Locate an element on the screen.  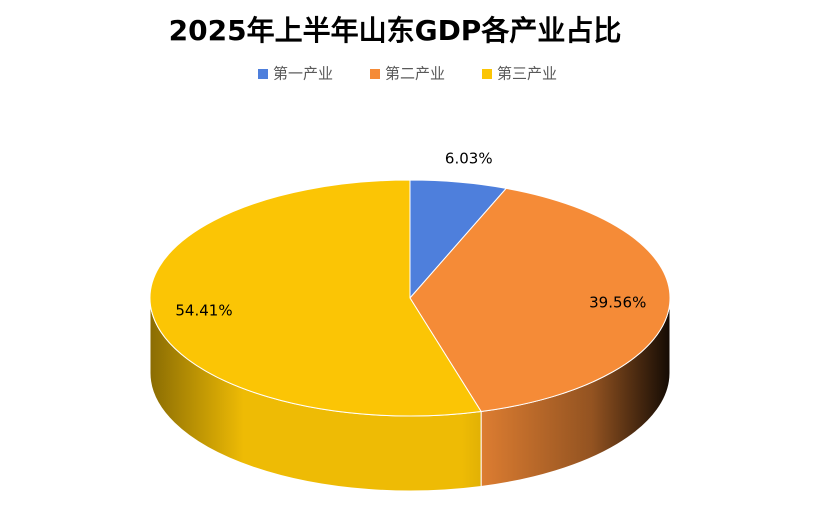
legend-label: 第二产业 is located at coordinates (415, 74).